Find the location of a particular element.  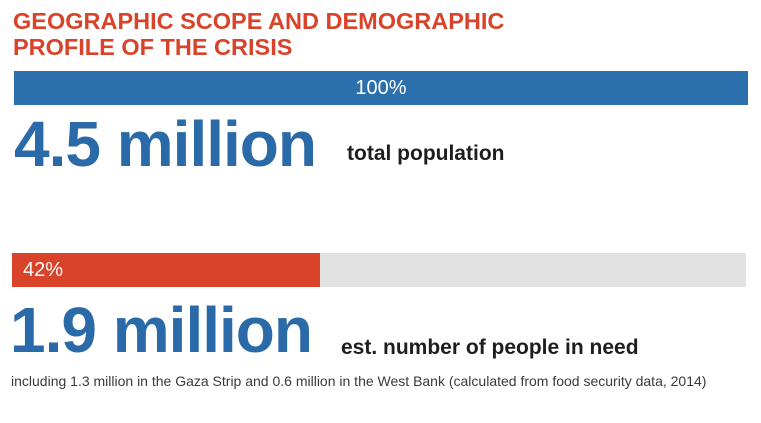

bar-total-population is located at coordinates (381, 88).